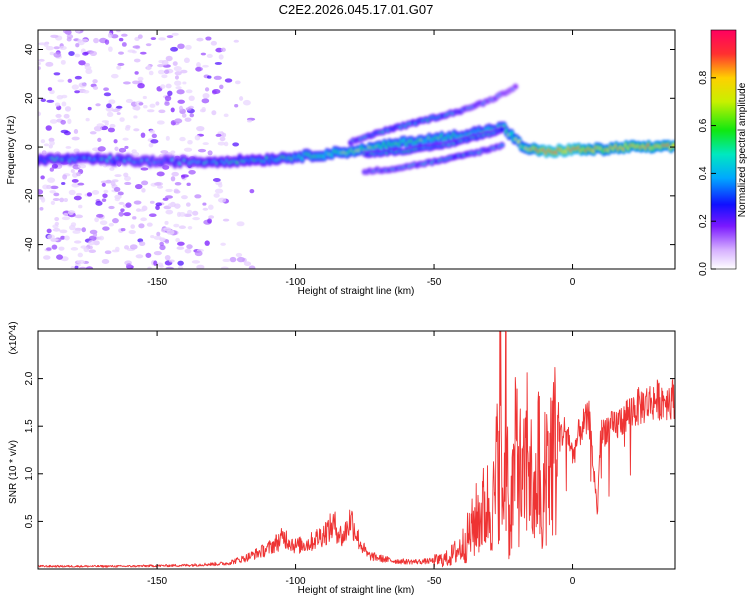 This screenshot has width=750, height=600. What do you see at coordinates (157, 581) in the screenshot?
I see `snr-x-tick-label: -150` at bounding box center [157, 581].